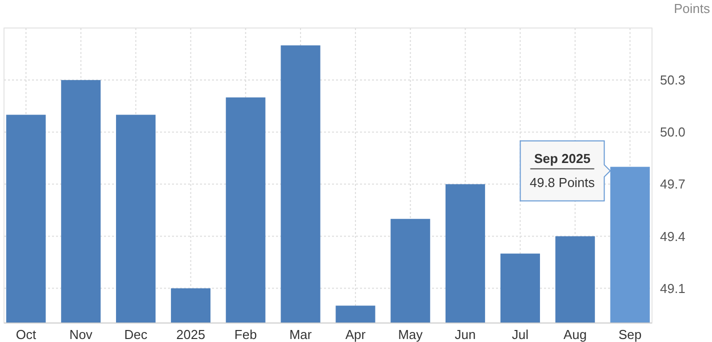 The height and width of the screenshot is (342, 712). What do you see at coordinates (136, 334) in the screenshot?
I see `x-tick-label: Dec` at bounding box center [136, 334].